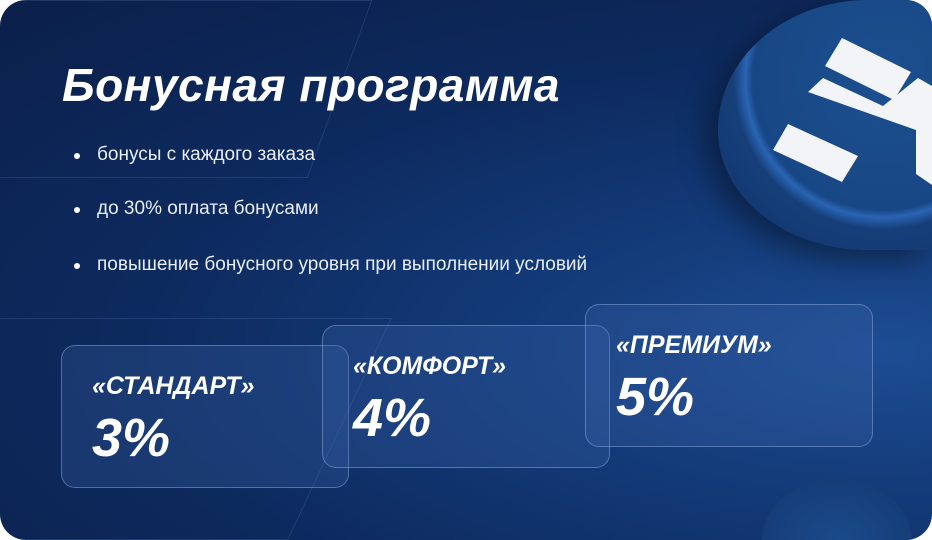 This screenshot has height=540, width=932. I want to click on bullet-item: до 30% оплата бонусами, so click(329, 209).